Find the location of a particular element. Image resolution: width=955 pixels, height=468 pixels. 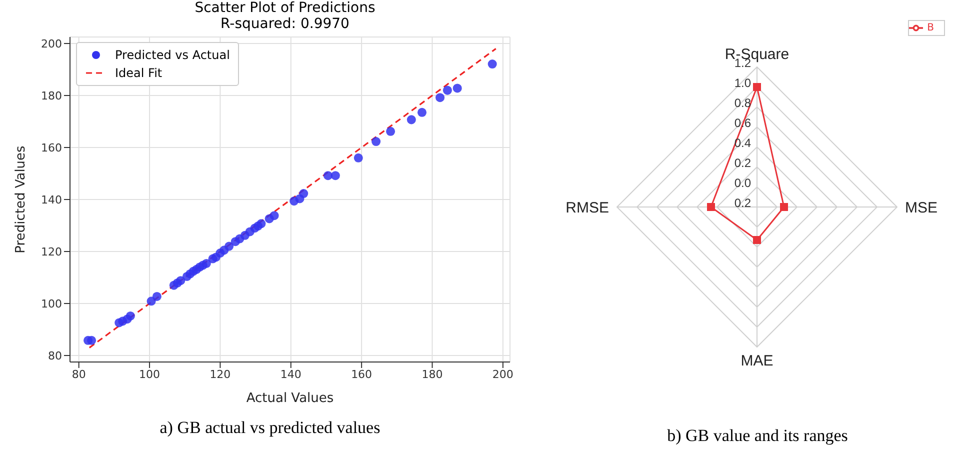

x-tick-label: 180 is located at coordinates (432, 374).